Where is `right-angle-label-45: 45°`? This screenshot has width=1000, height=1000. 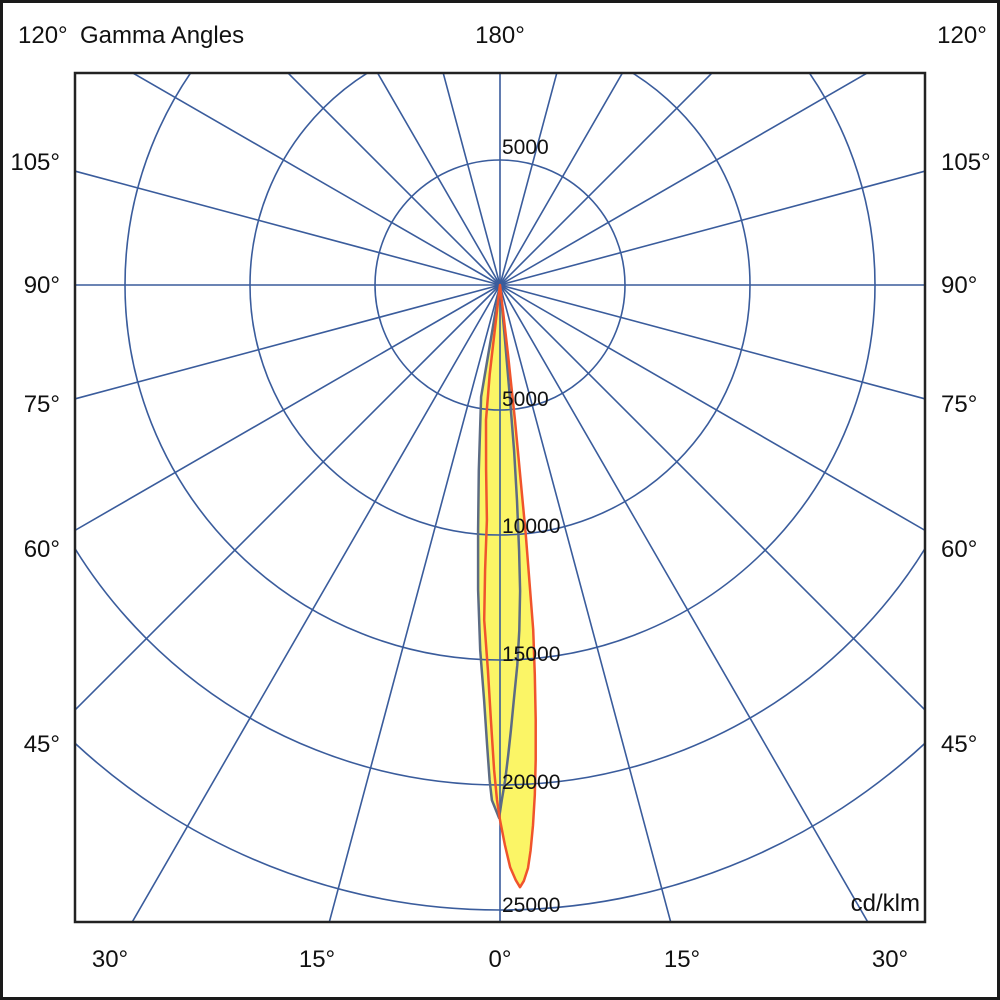
right-angle-label-45: 45° is located at coordinates (959, 744).